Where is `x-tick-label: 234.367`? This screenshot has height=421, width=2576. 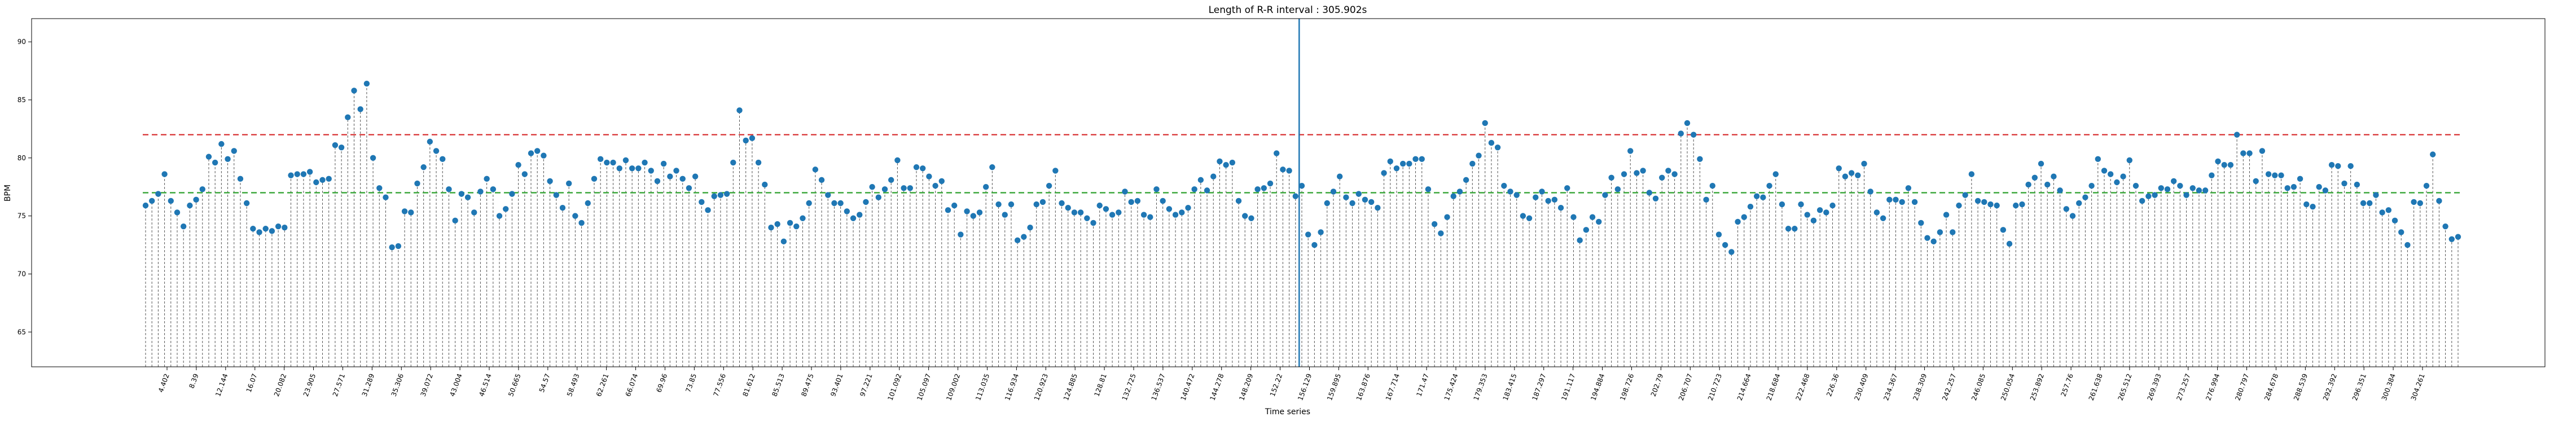
x-tick-label: 234.367 is located at coordinates (1890, 386).